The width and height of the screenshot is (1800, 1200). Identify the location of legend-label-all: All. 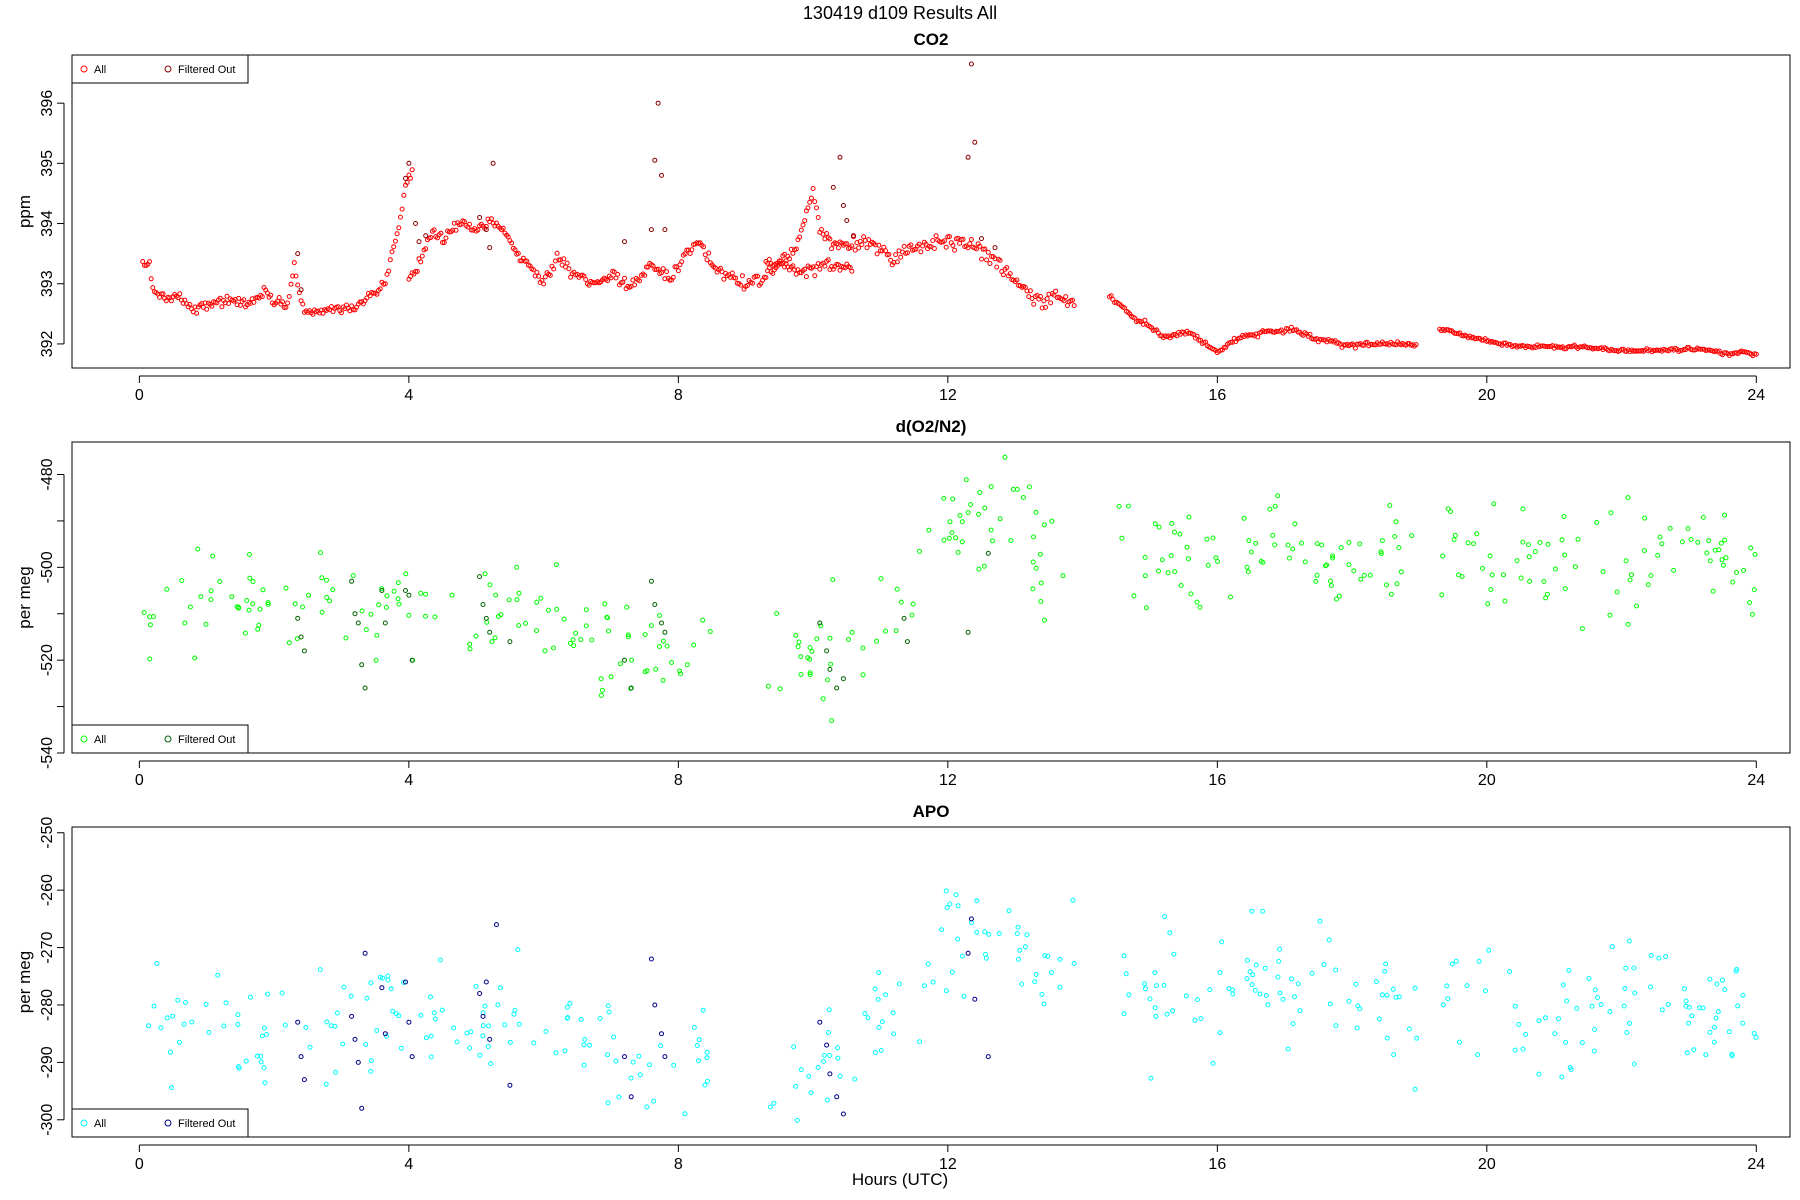
(100, 70).